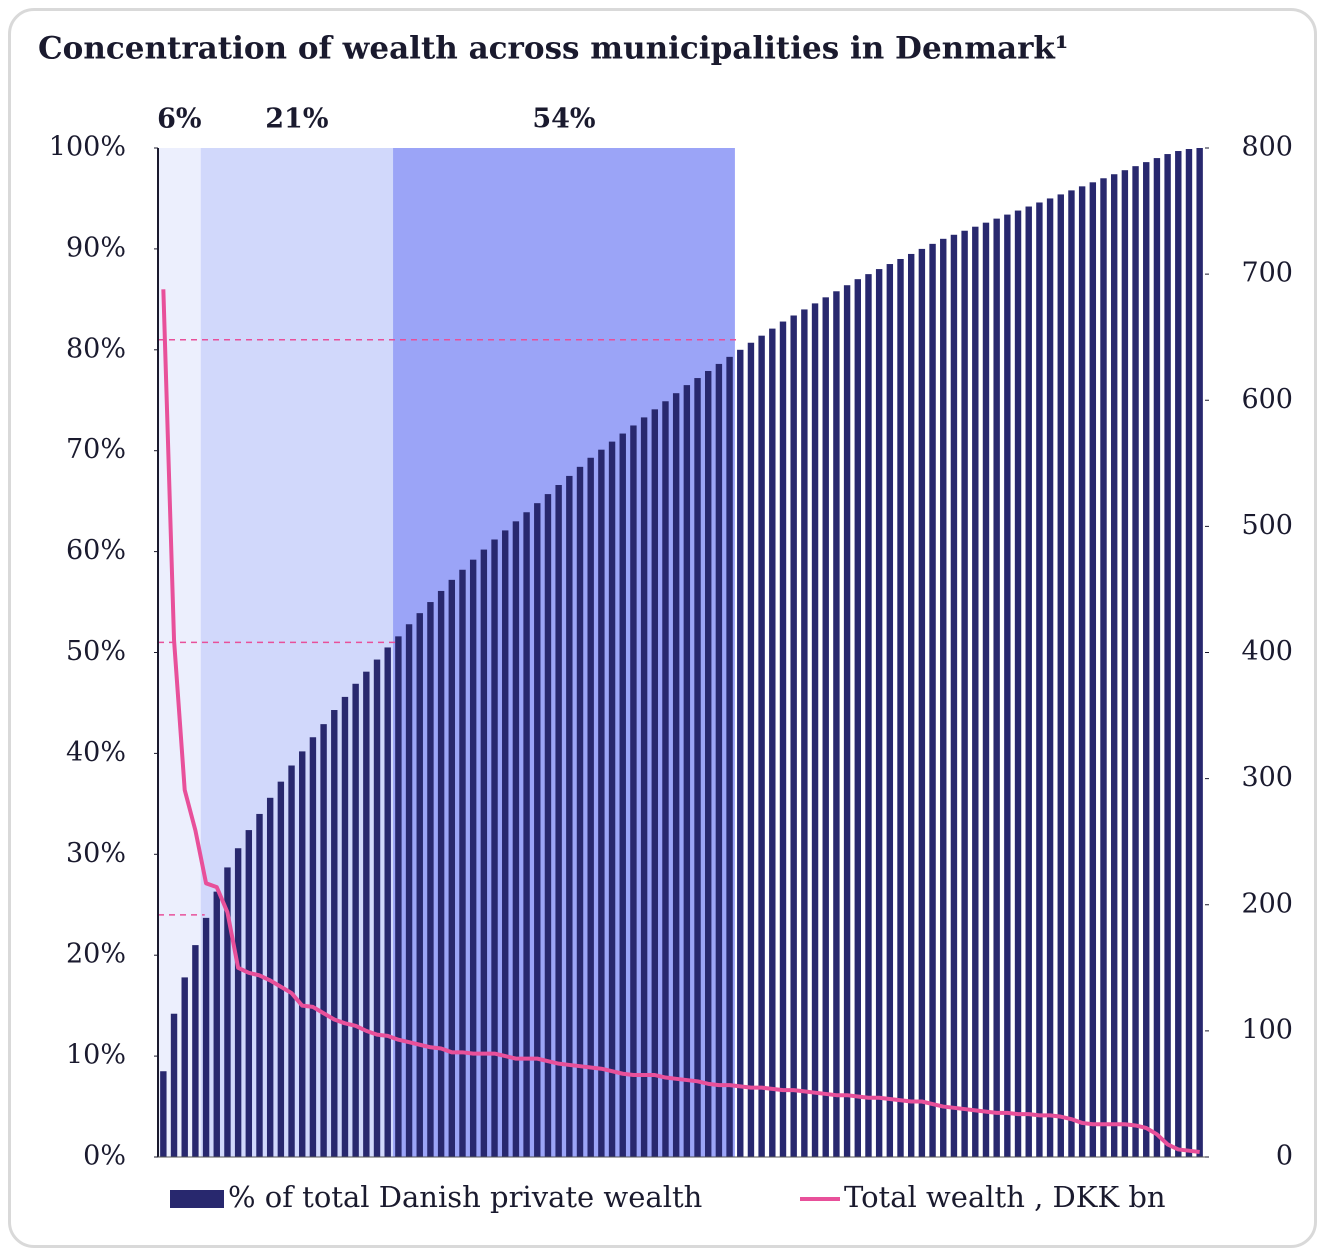  I want to click on y2-tick-label: 0, so click(1284, 1156).